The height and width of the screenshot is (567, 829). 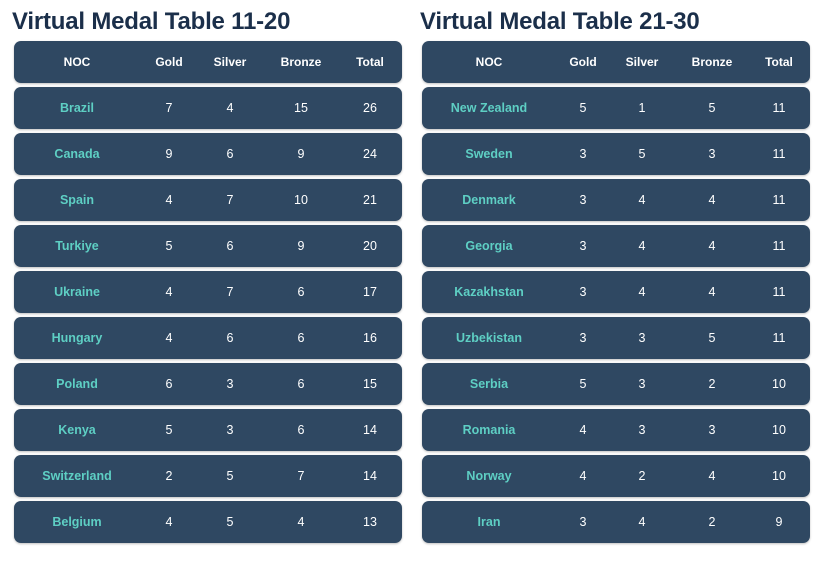 What do you see at coordinates (489, 246) in the screenshot?
I see `cell-noc: Georgia` at bounding box center [489, 246].